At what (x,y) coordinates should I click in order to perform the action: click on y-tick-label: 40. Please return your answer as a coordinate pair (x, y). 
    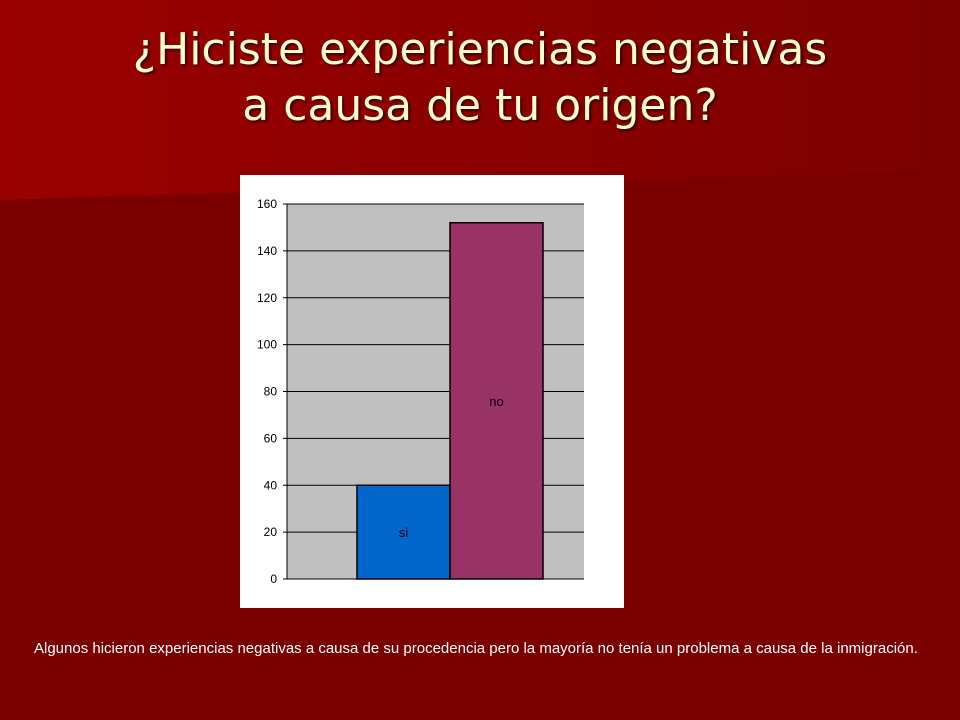
    Looking at the image, I should click on (271, 485).